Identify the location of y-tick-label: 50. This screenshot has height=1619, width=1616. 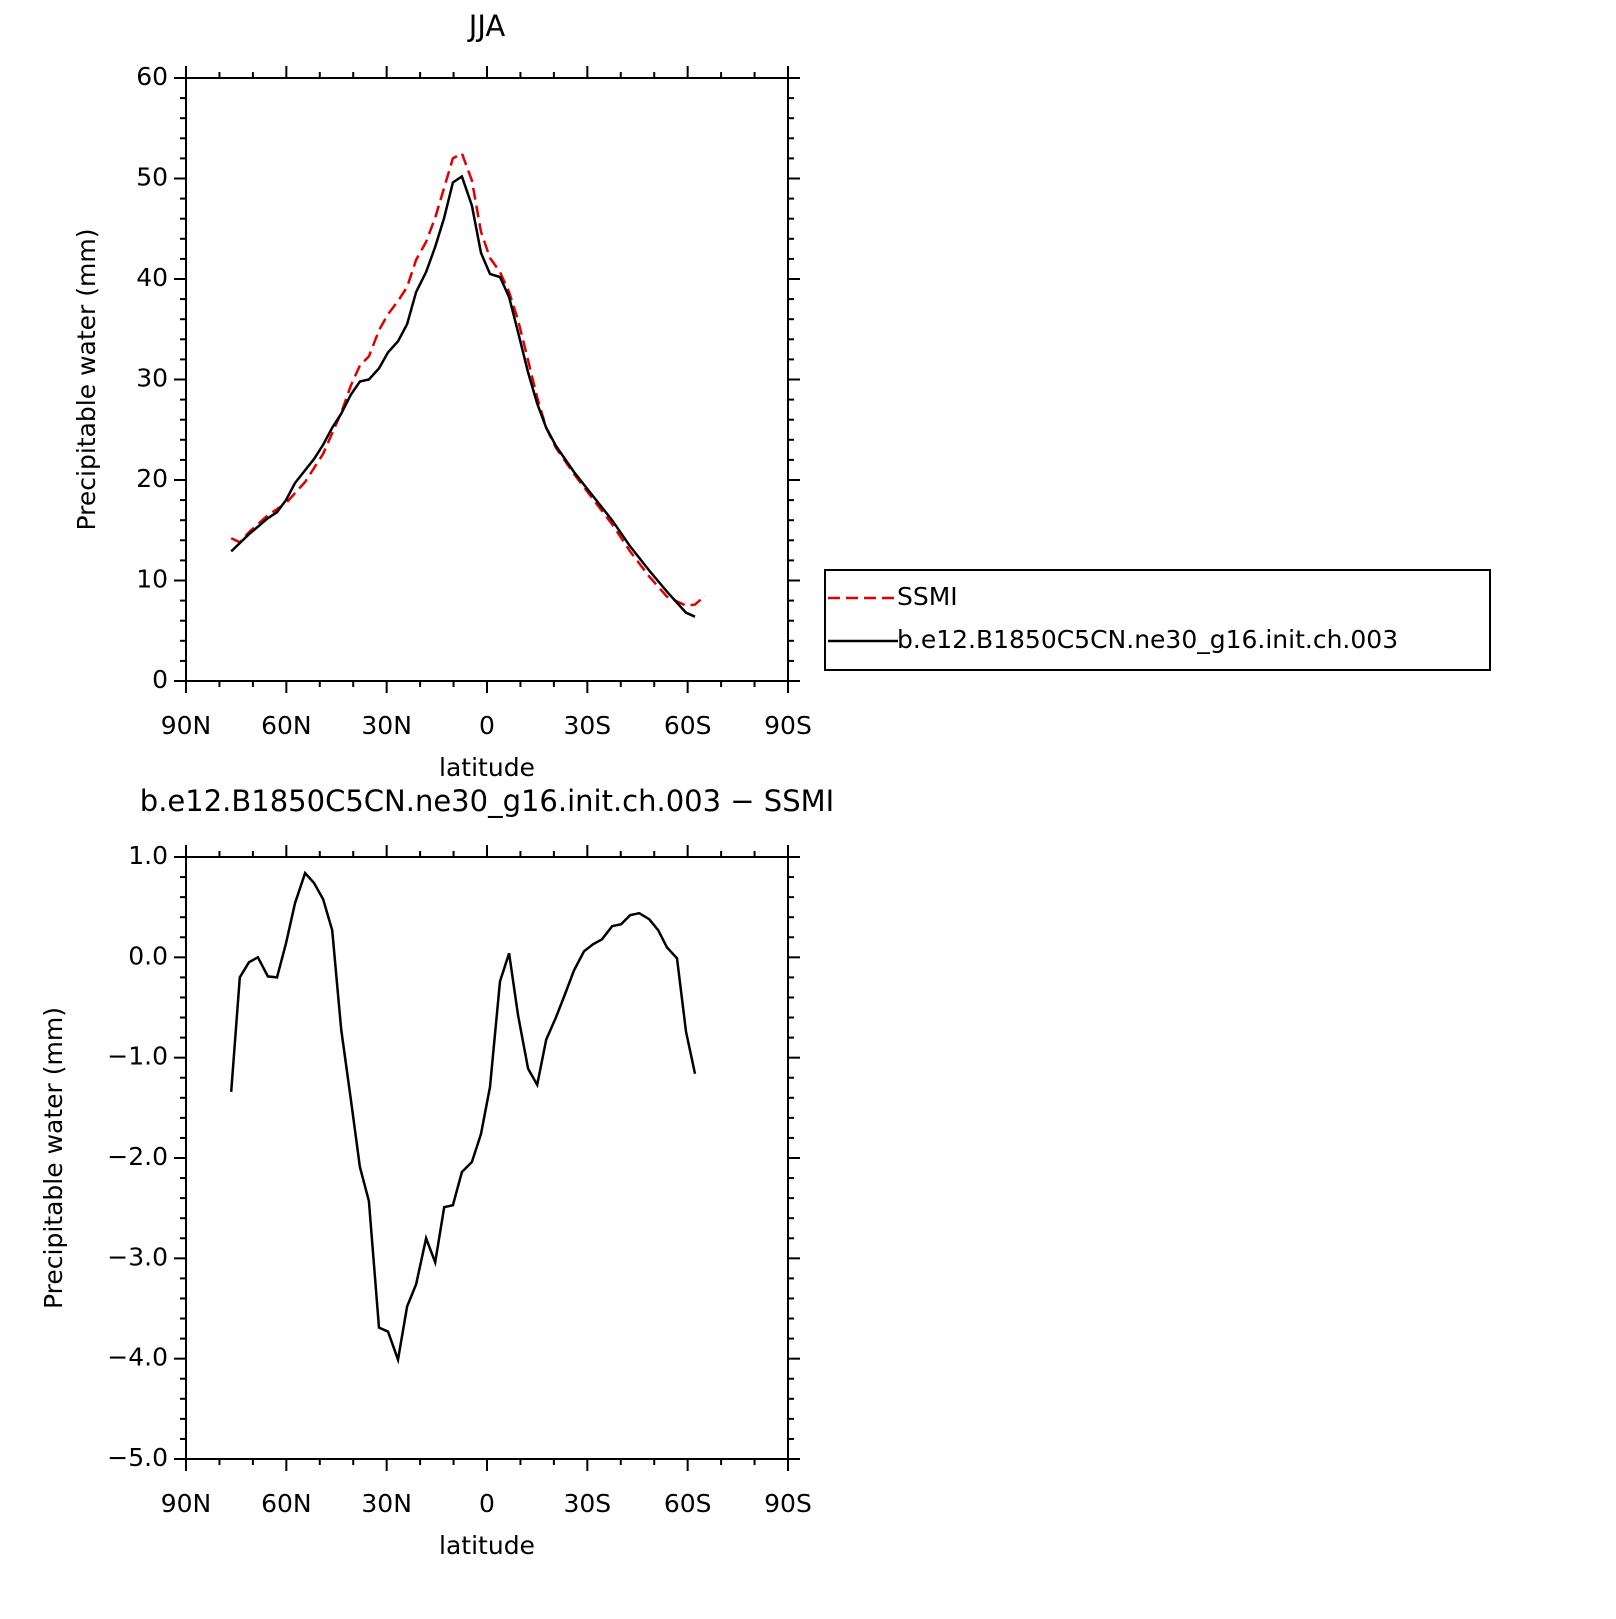
(152, 177).